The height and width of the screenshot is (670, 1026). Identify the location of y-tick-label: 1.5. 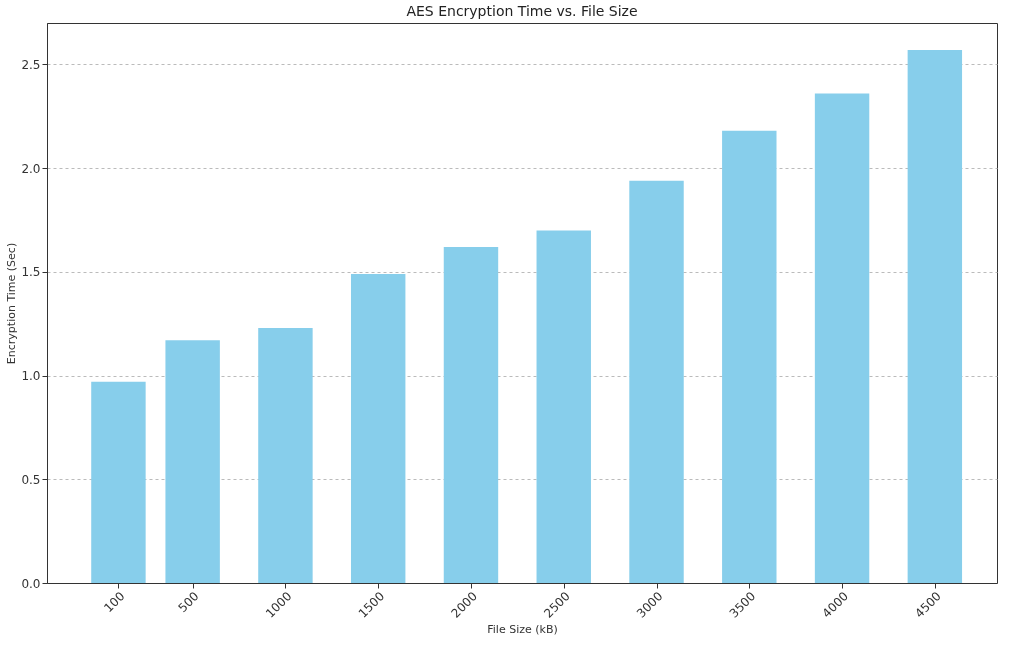
(31, 272).